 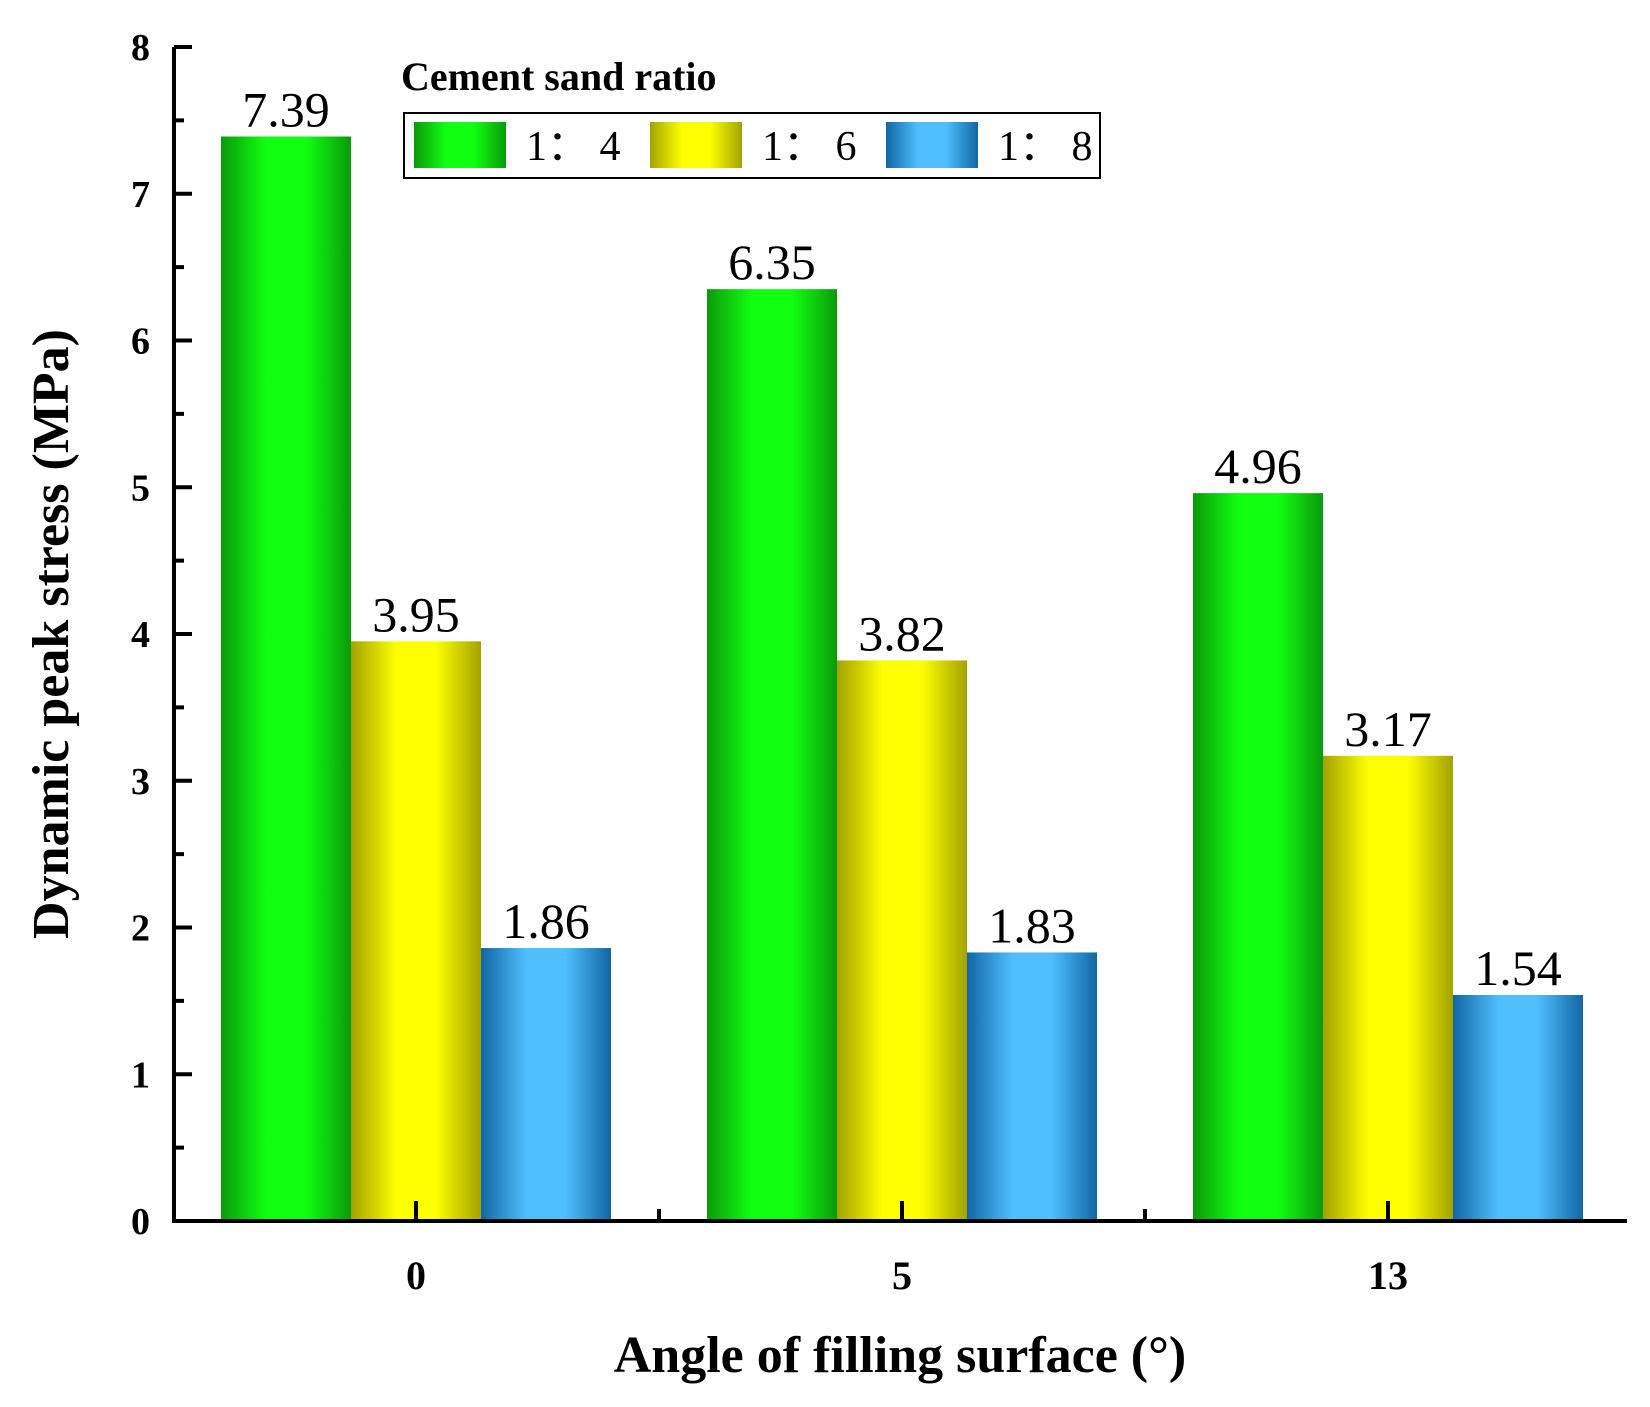 I want to click on y-tick-label: 1, so click(x=140, y=1075).